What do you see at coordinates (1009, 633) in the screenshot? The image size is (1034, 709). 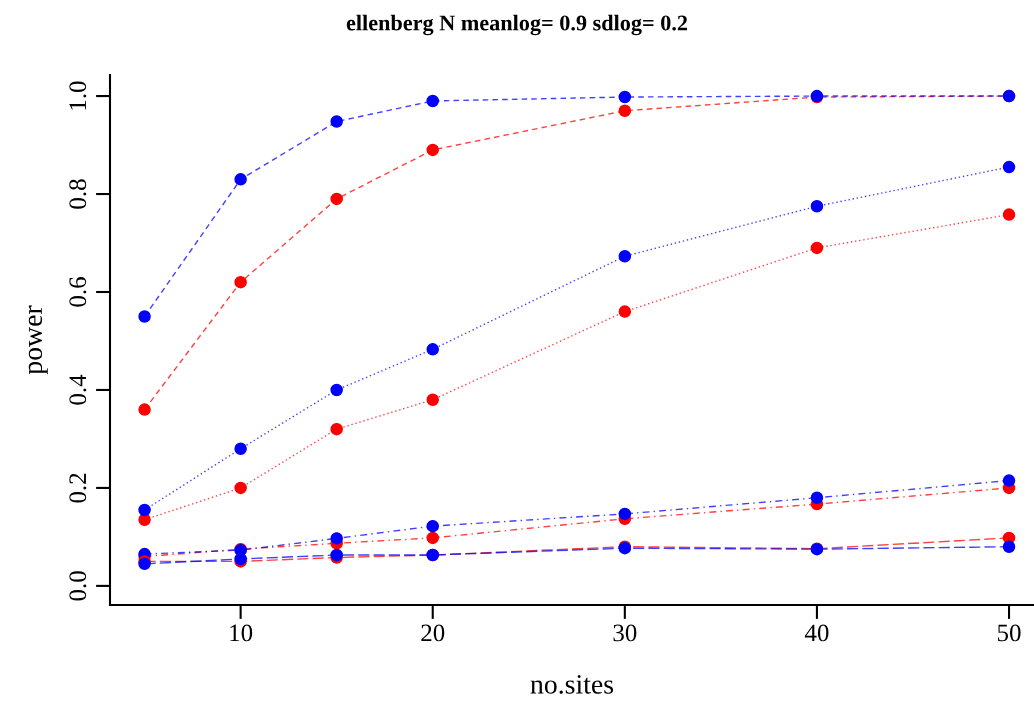 I see `x-tick-label: 50` at bounding box center [1009, 633].